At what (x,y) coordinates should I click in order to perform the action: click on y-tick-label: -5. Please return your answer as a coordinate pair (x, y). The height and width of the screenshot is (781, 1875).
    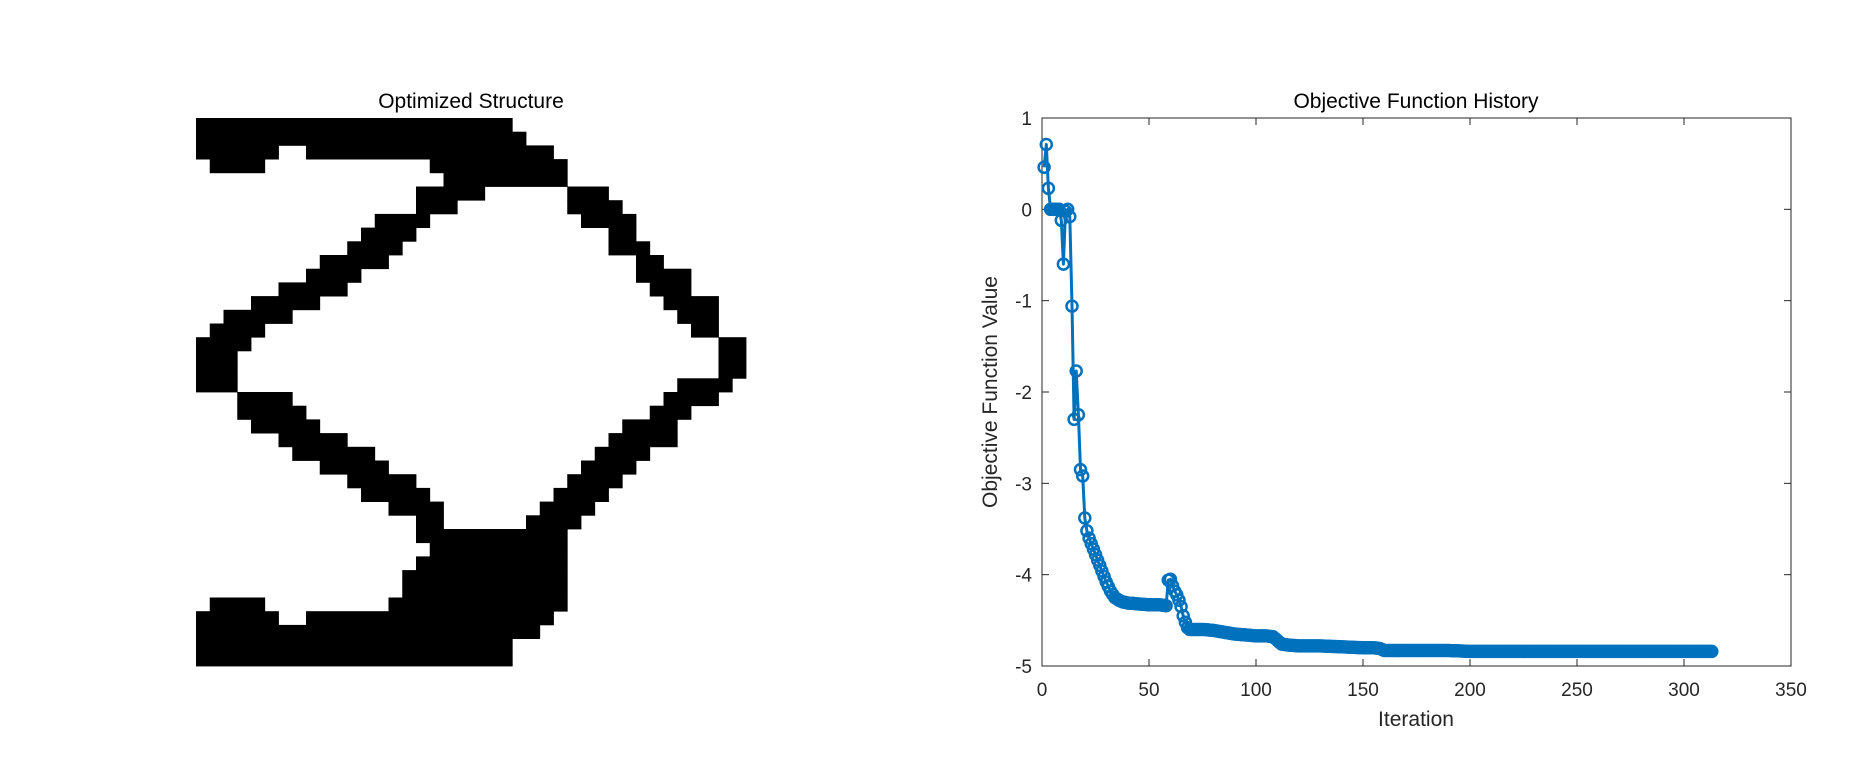
    Looking at the image, I should click on (1023, 667).